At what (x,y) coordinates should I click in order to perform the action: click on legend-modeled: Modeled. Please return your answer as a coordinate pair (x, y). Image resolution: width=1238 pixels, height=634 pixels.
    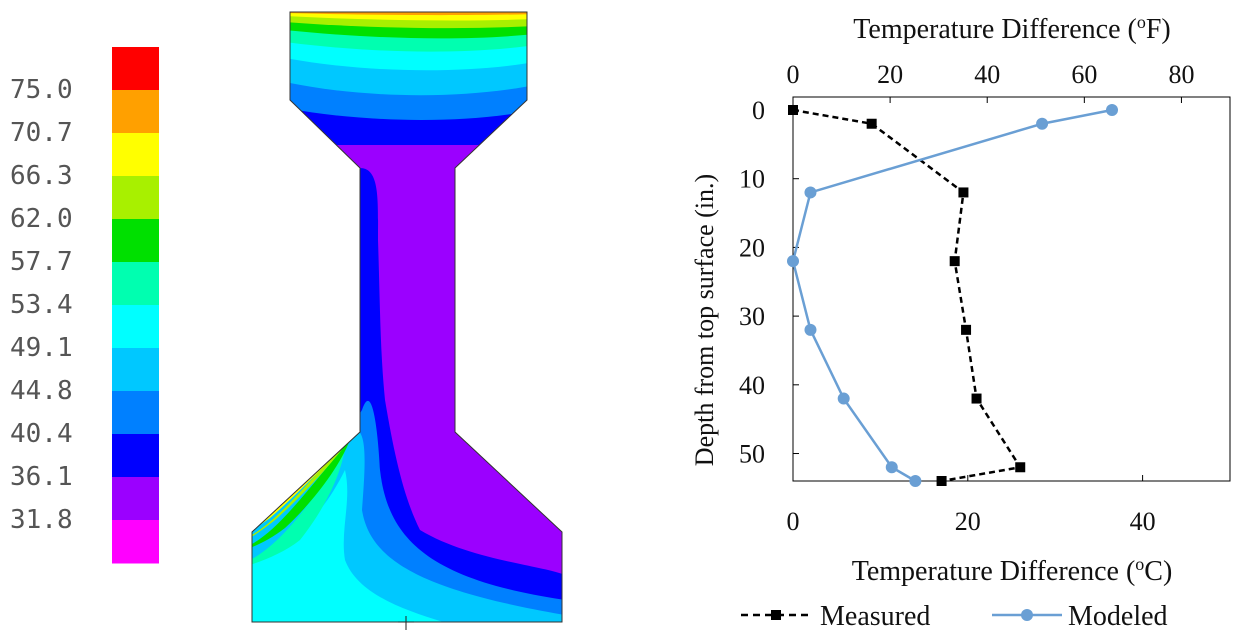
    Looking at the image, I should click on (1080, 616).